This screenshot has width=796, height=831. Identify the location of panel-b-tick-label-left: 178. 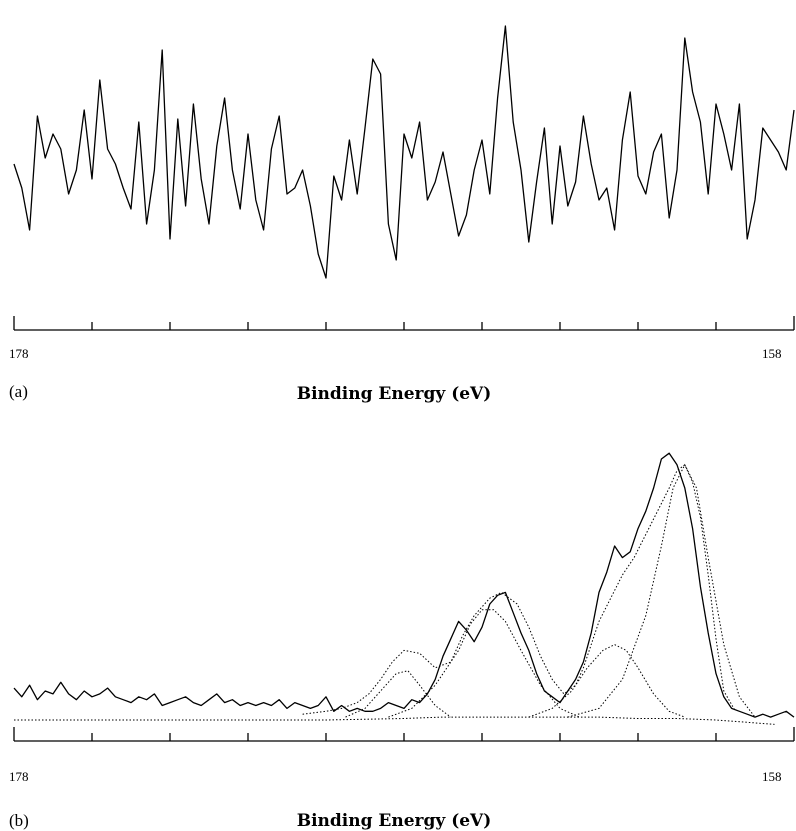
(19, 776).